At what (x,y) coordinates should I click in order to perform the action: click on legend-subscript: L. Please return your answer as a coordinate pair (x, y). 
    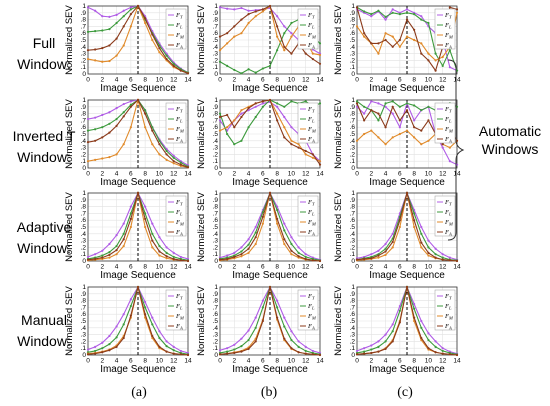
    Looking at the image, I should click on (450, 214).